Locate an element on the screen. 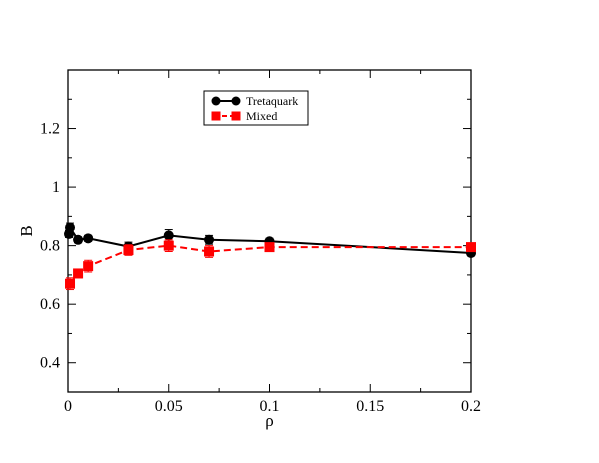  legend-label: Tretaquark is located at coordinates (272, 101).